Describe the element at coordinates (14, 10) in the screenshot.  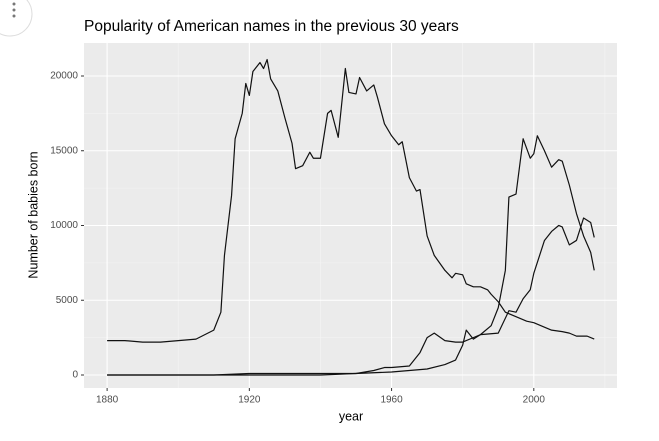
I see `menu-icon` at that location.